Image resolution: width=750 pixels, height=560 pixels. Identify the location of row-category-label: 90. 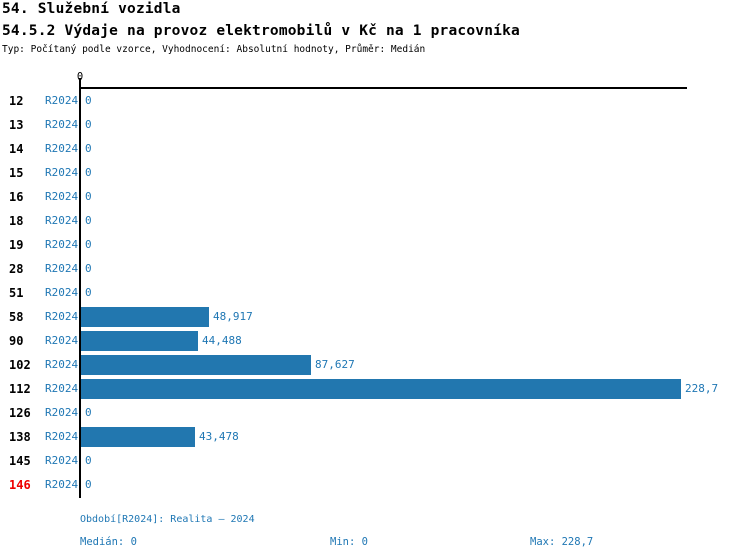
(16, 341).